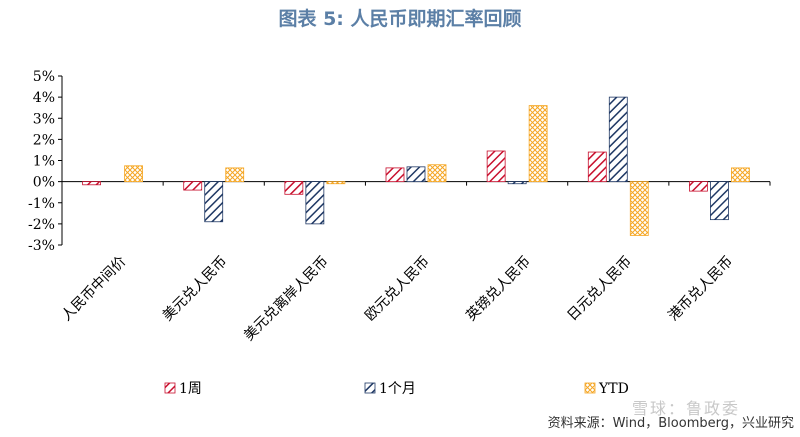 Image resolution: width=800 pixels, height=437 pixels. I want to click on y-tick-label: -1%, so click(41, 204).